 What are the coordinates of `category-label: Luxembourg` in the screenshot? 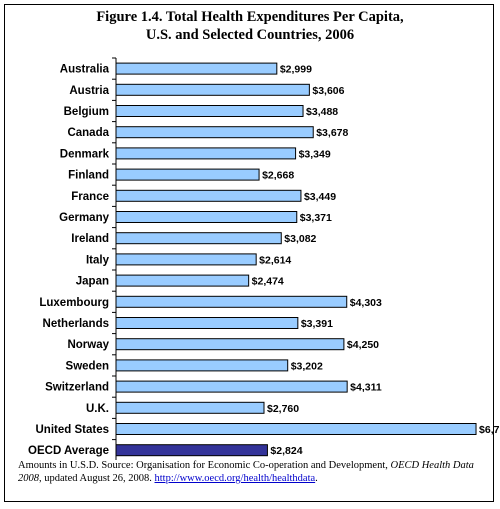 It's located at (74, 303).